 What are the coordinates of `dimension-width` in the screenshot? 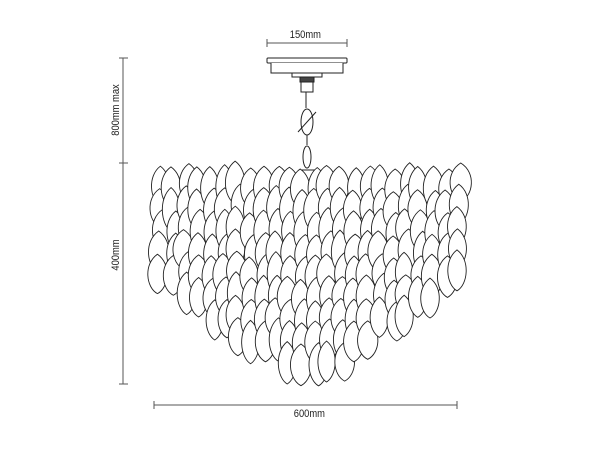 It's located at (305, 405).